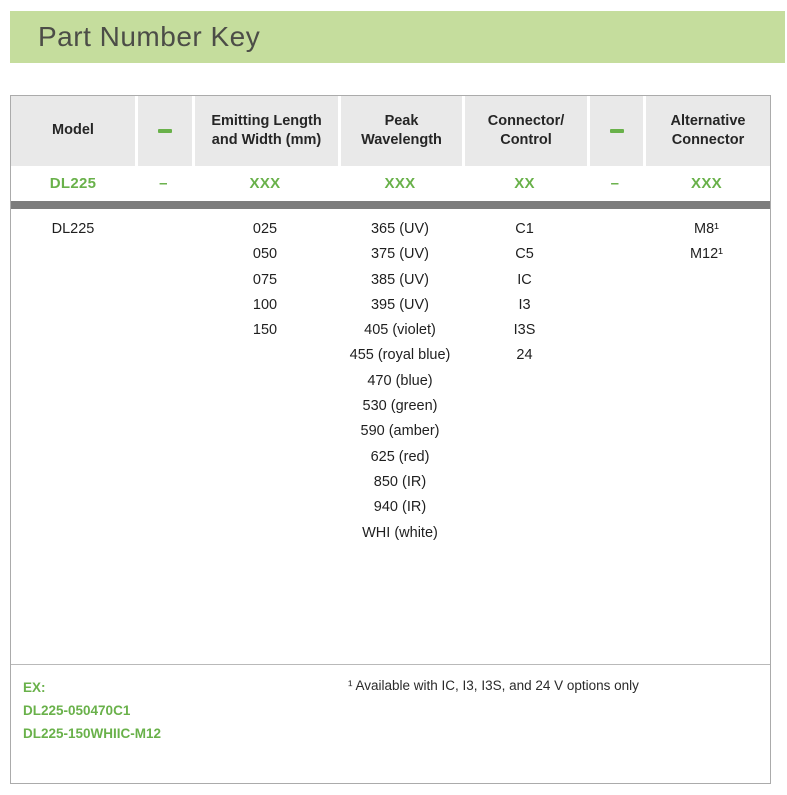  What do you see at coordinates (73, 131) in the screenshot?
I see `header-cell-model: Model` at bounding box center [73, 131].